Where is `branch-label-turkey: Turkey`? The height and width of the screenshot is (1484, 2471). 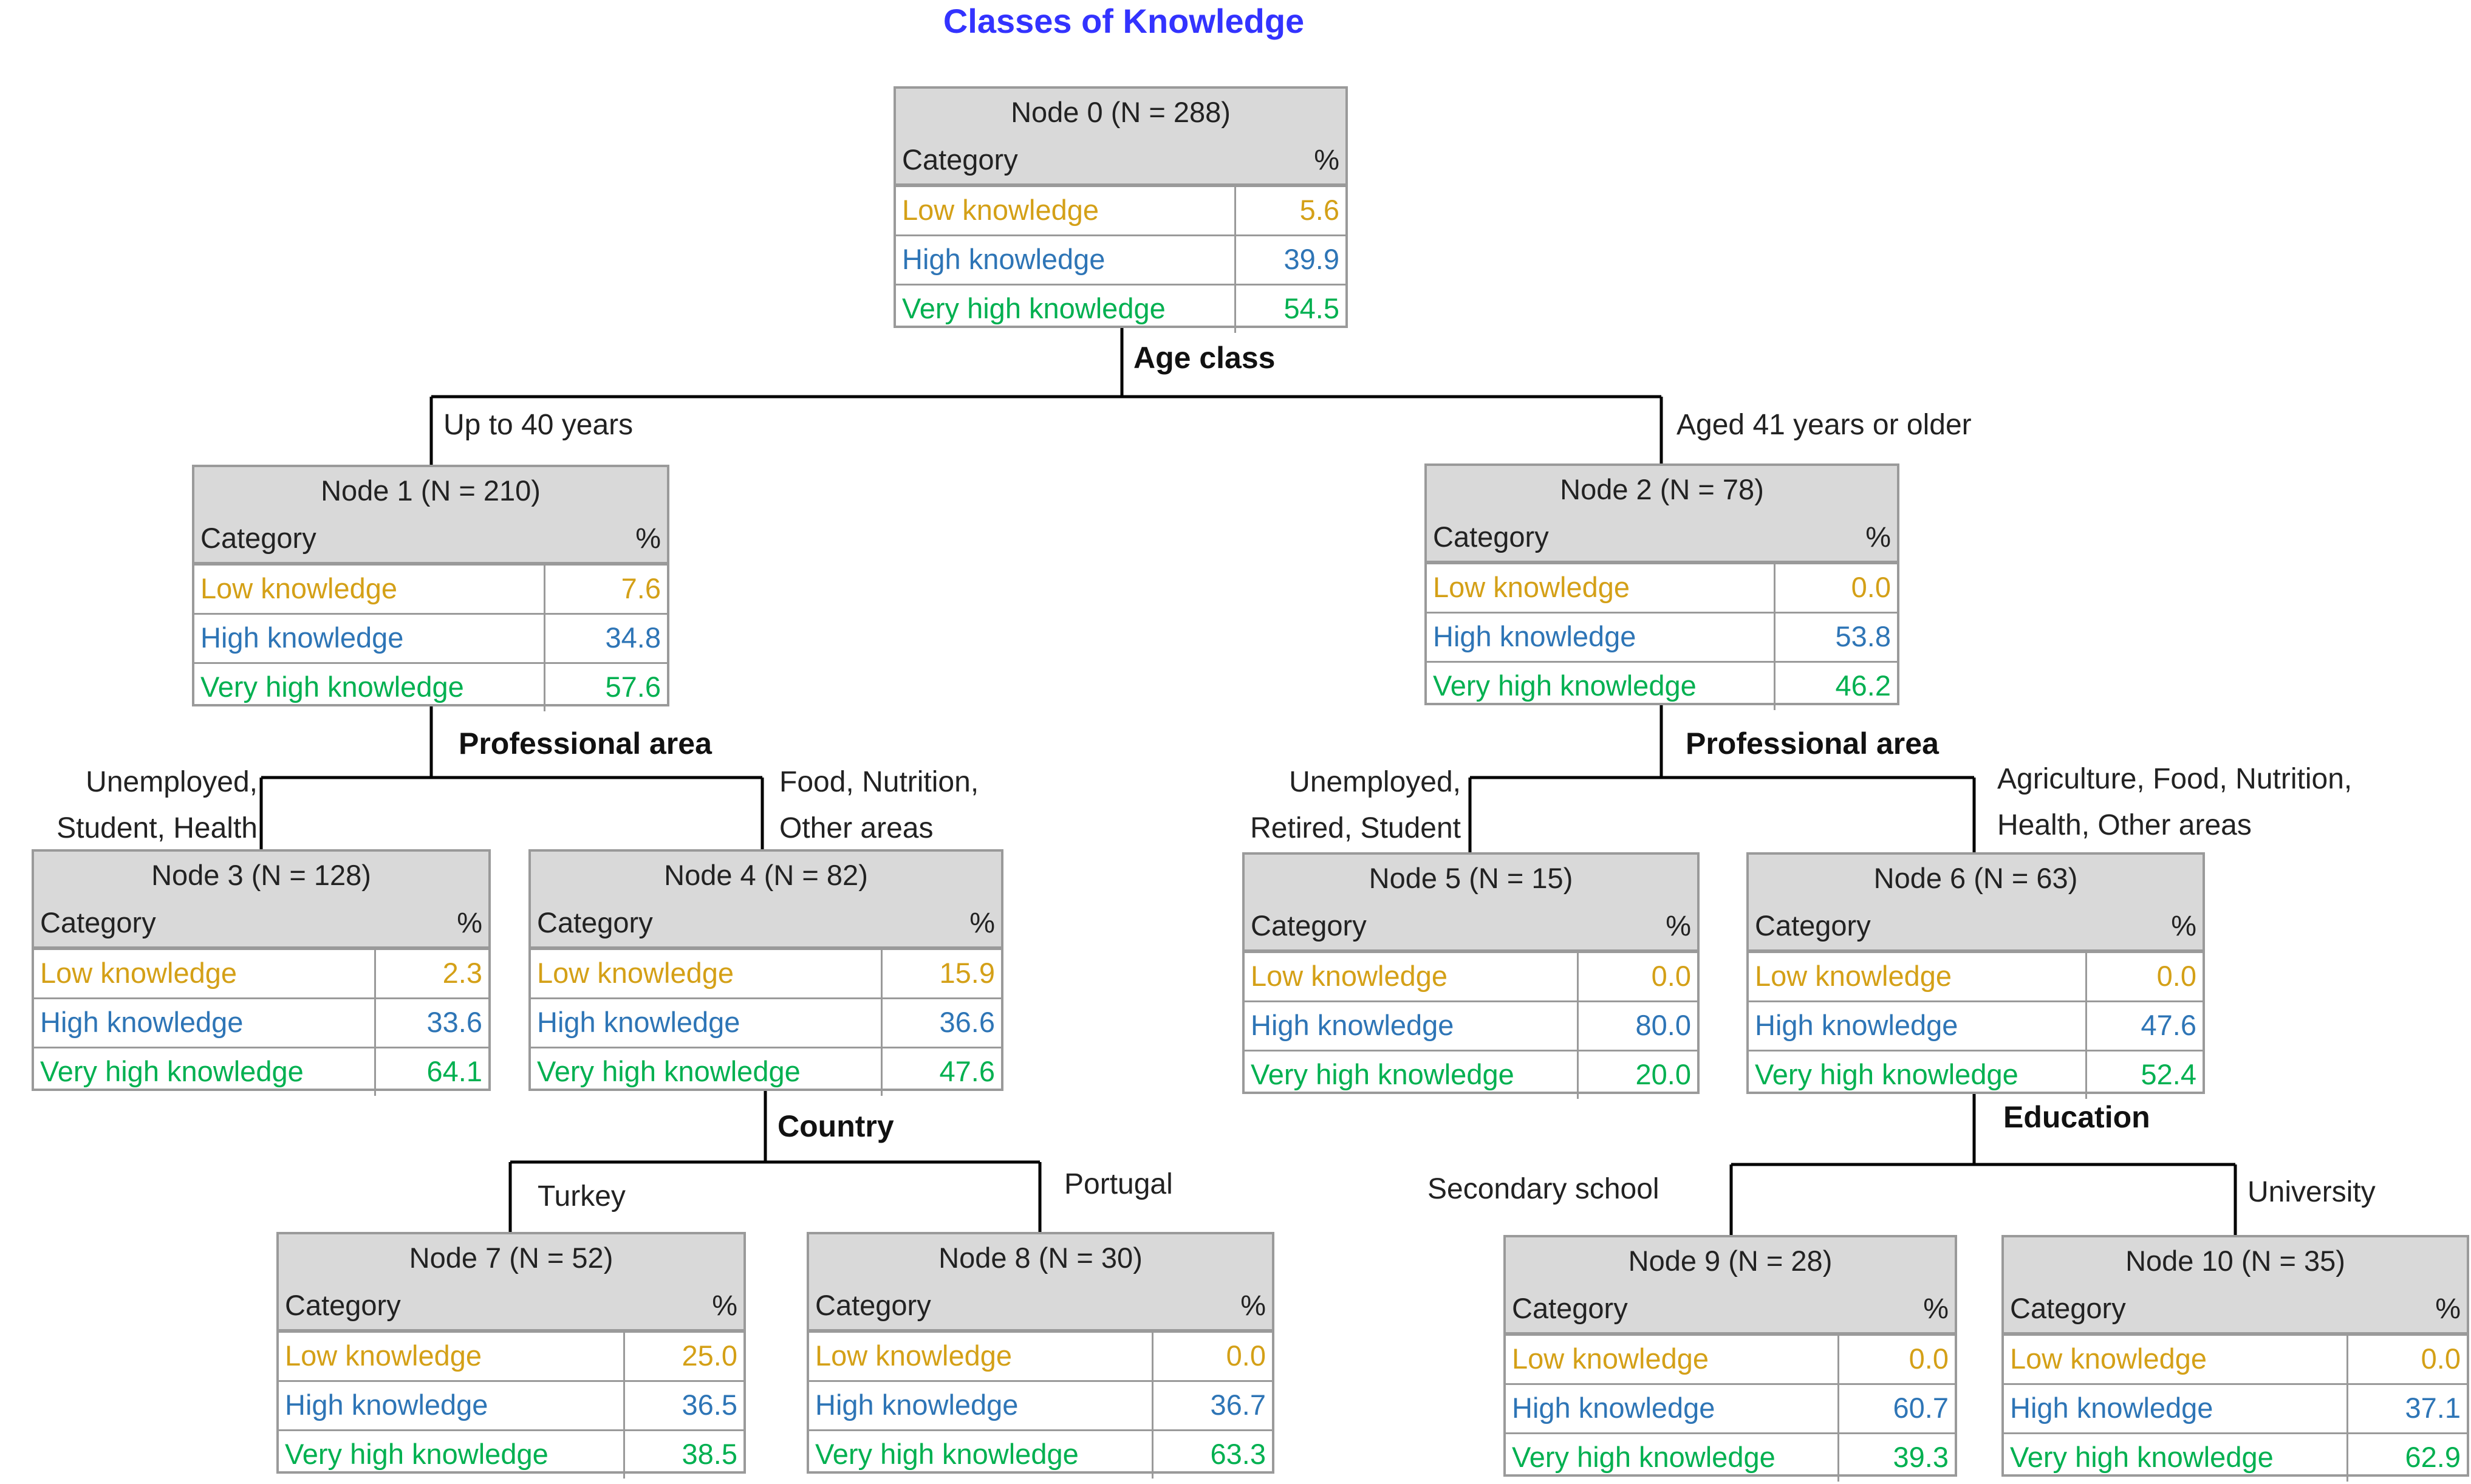 branch-label-turkey: Turkey is located at coordinates (582, 1196).